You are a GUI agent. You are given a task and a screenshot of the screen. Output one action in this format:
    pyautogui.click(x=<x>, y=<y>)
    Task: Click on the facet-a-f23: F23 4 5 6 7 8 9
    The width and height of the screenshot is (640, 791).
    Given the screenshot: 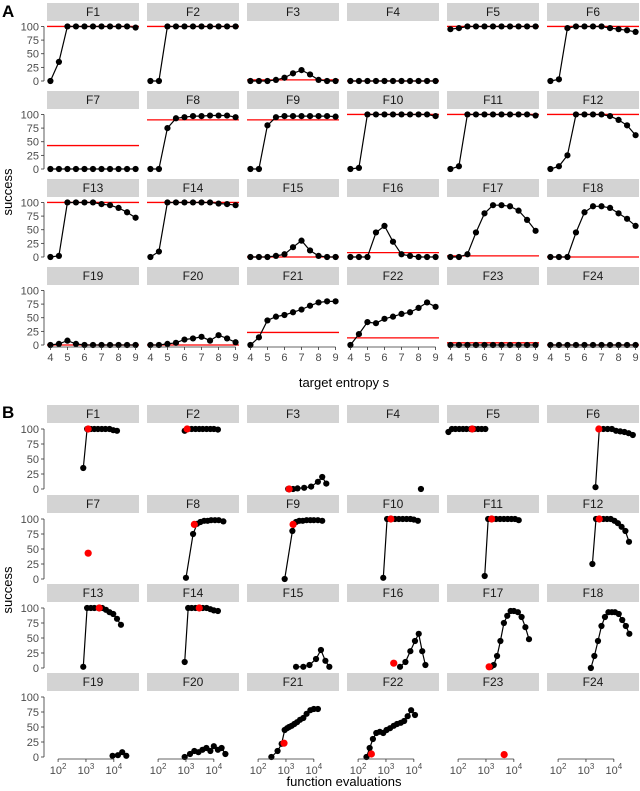 What is the action you would take?
    pyautogui.click(x=493, y=315)
    